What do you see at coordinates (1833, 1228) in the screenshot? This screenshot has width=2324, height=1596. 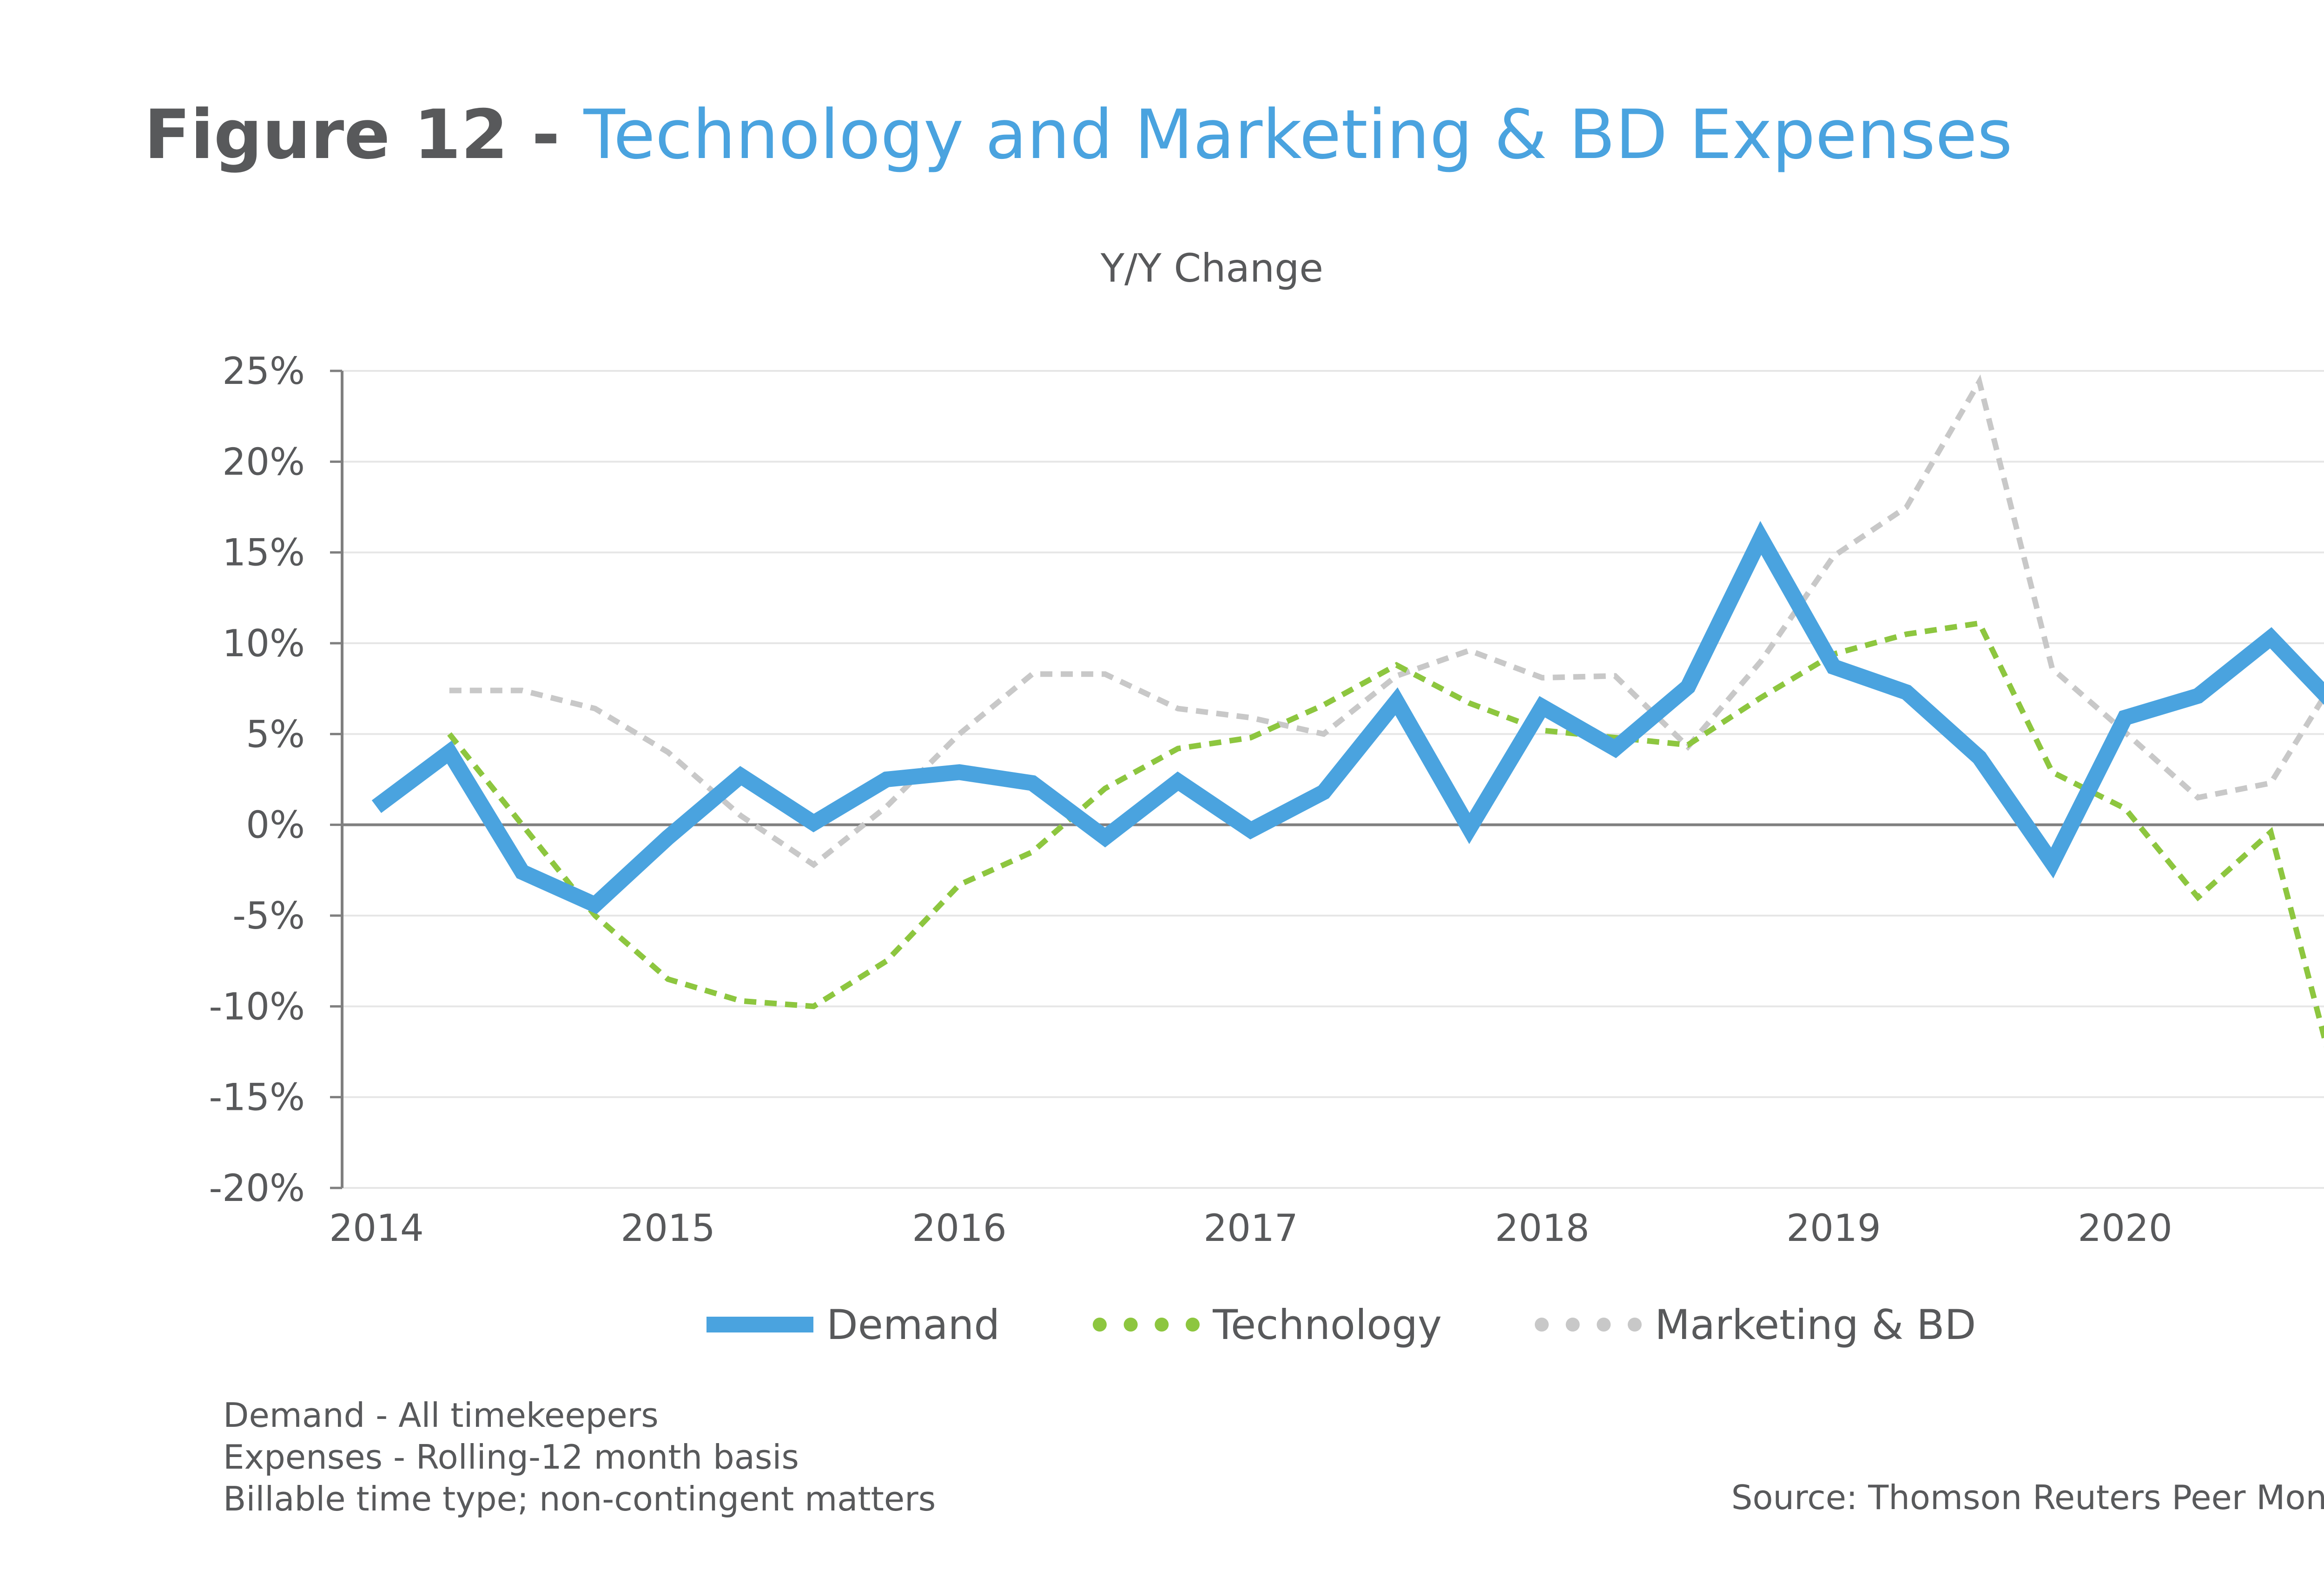 I see `x-tick-label: 2019` at bounding box center [1833, 1228].